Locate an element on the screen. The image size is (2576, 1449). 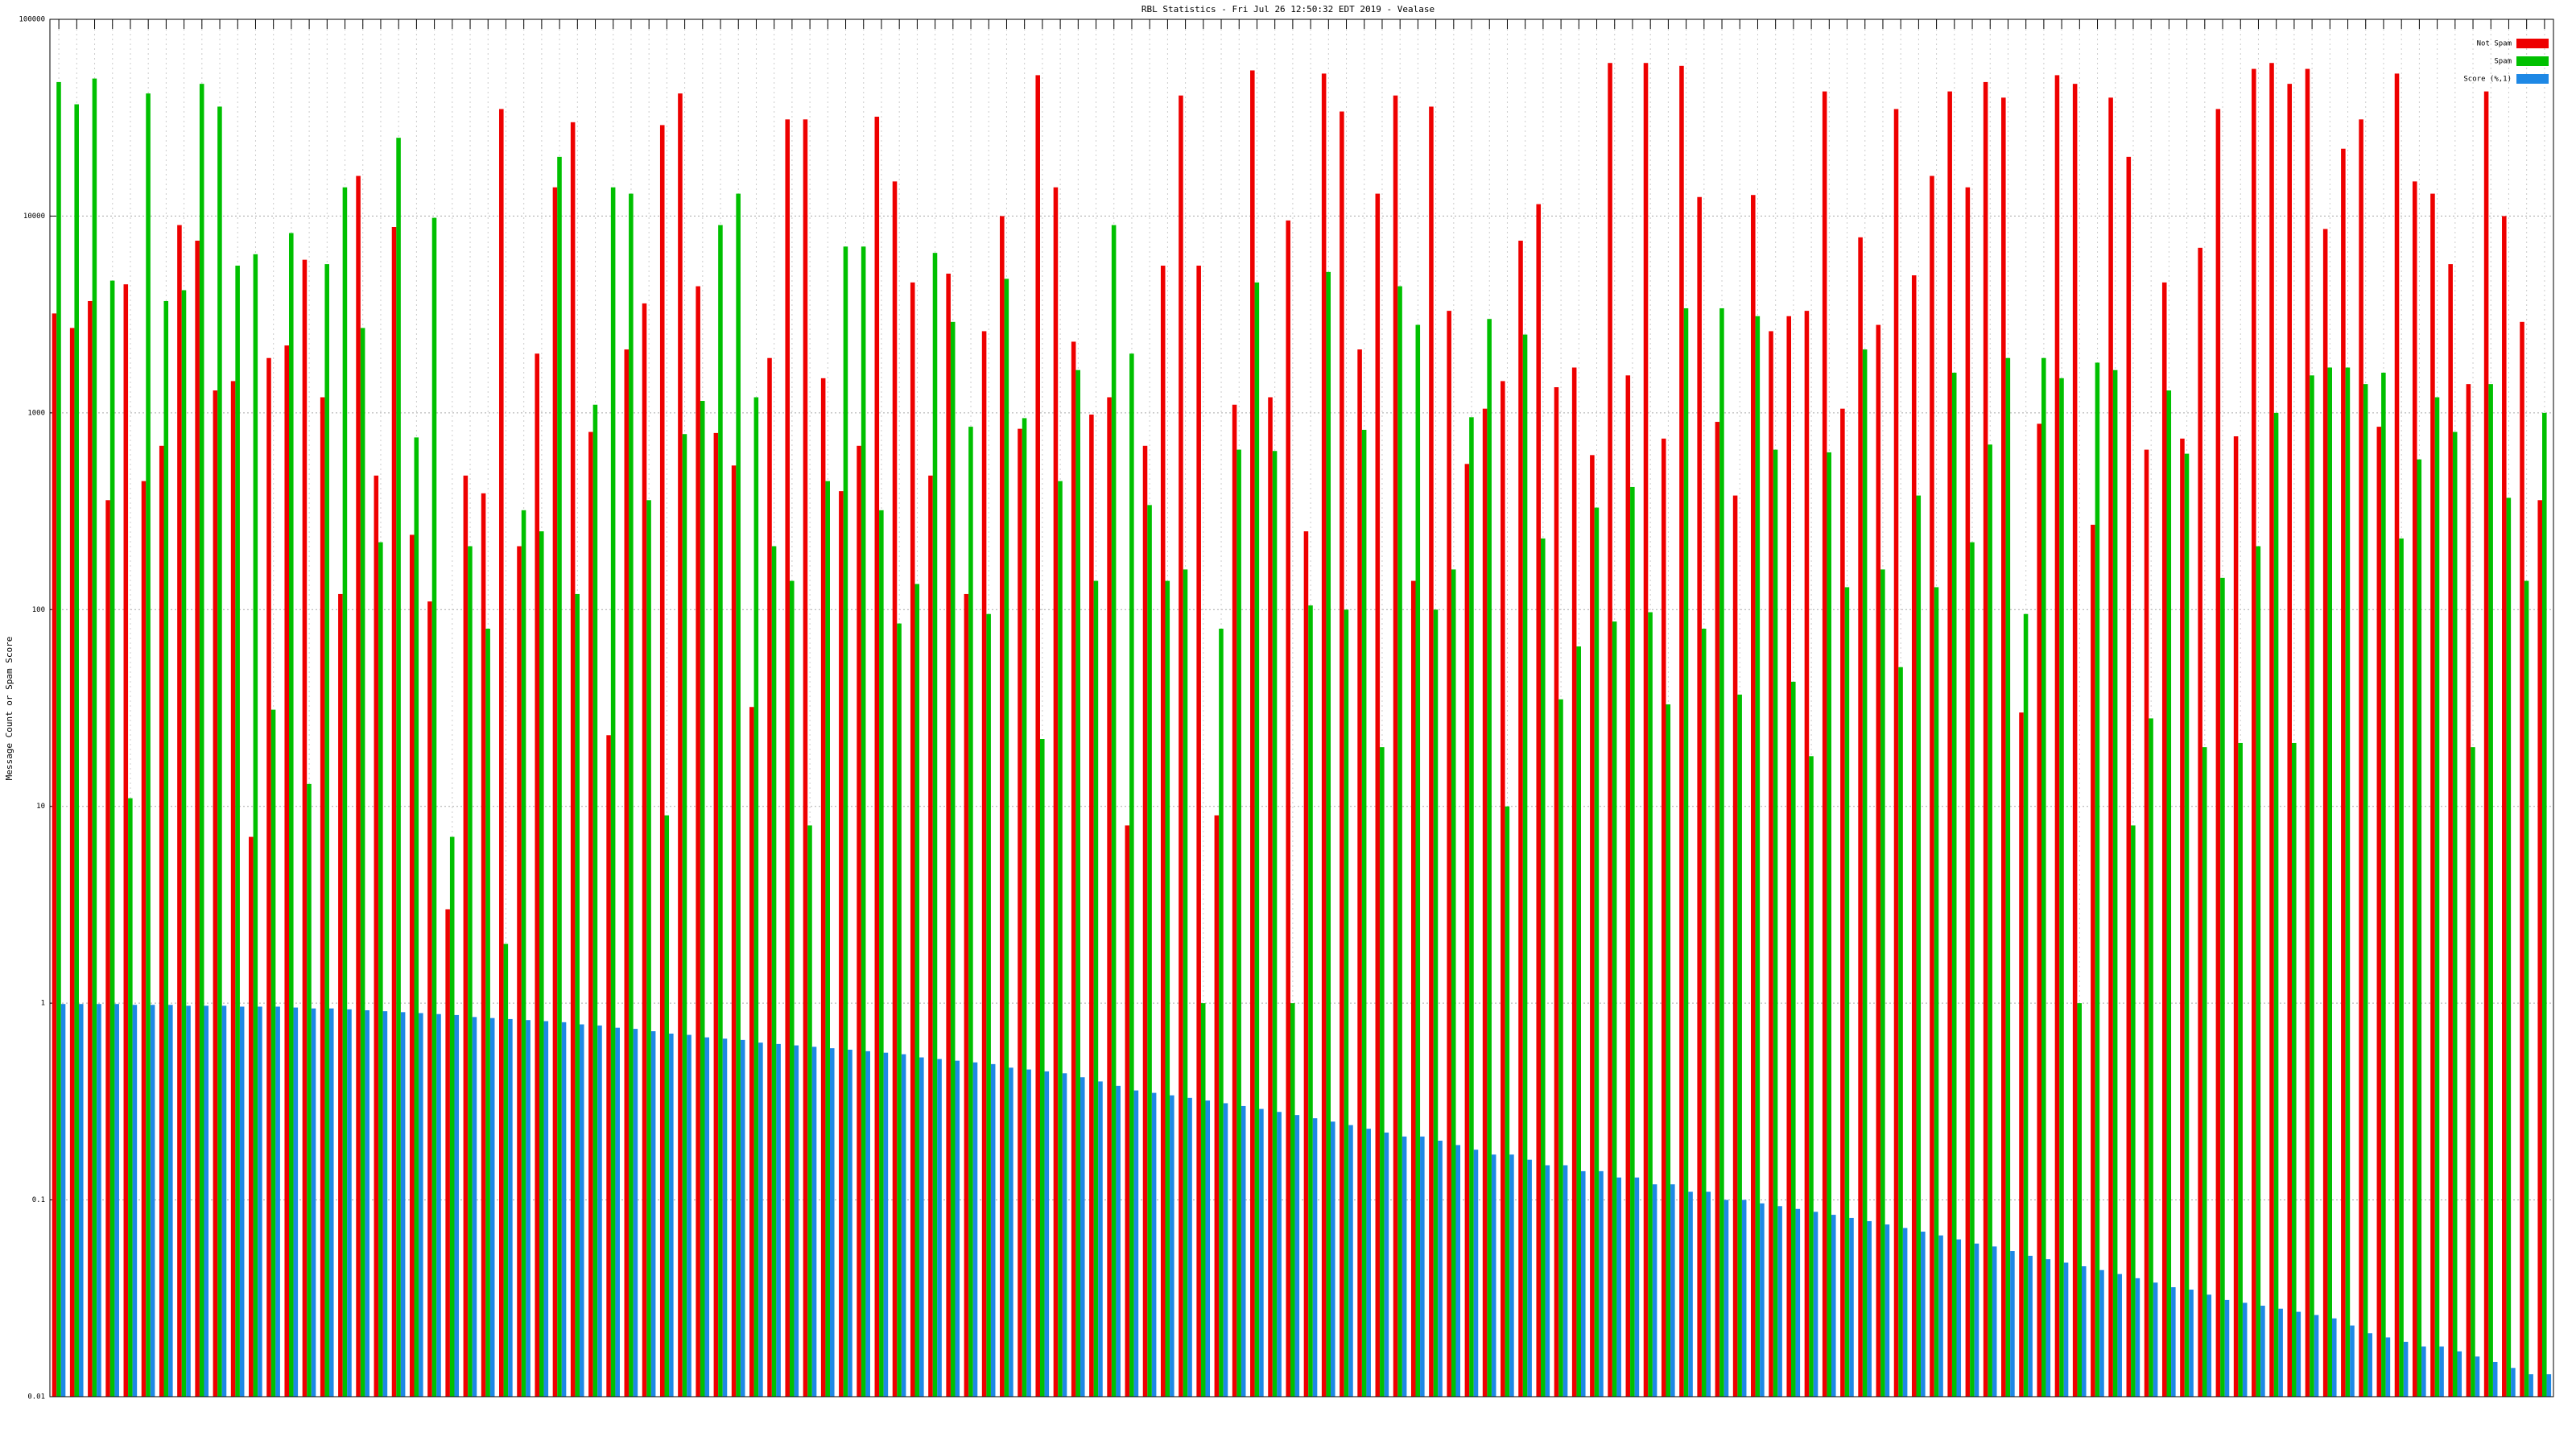
y-tick-label: 1000 is located at coordinates (36, 413).